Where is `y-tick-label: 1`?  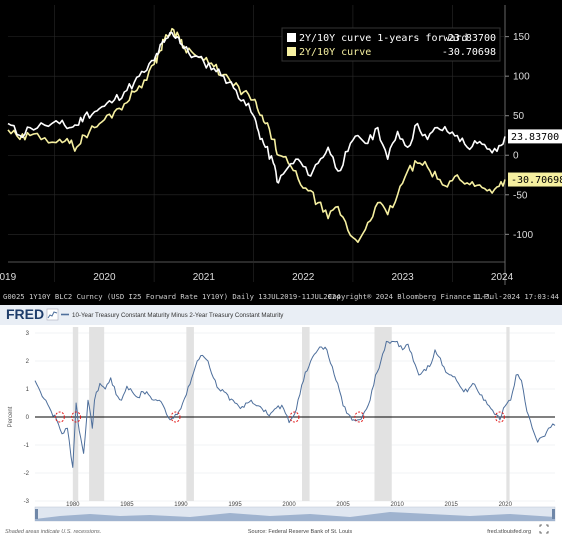 y-tick-label: 1 is located at coordinates (28, 390).